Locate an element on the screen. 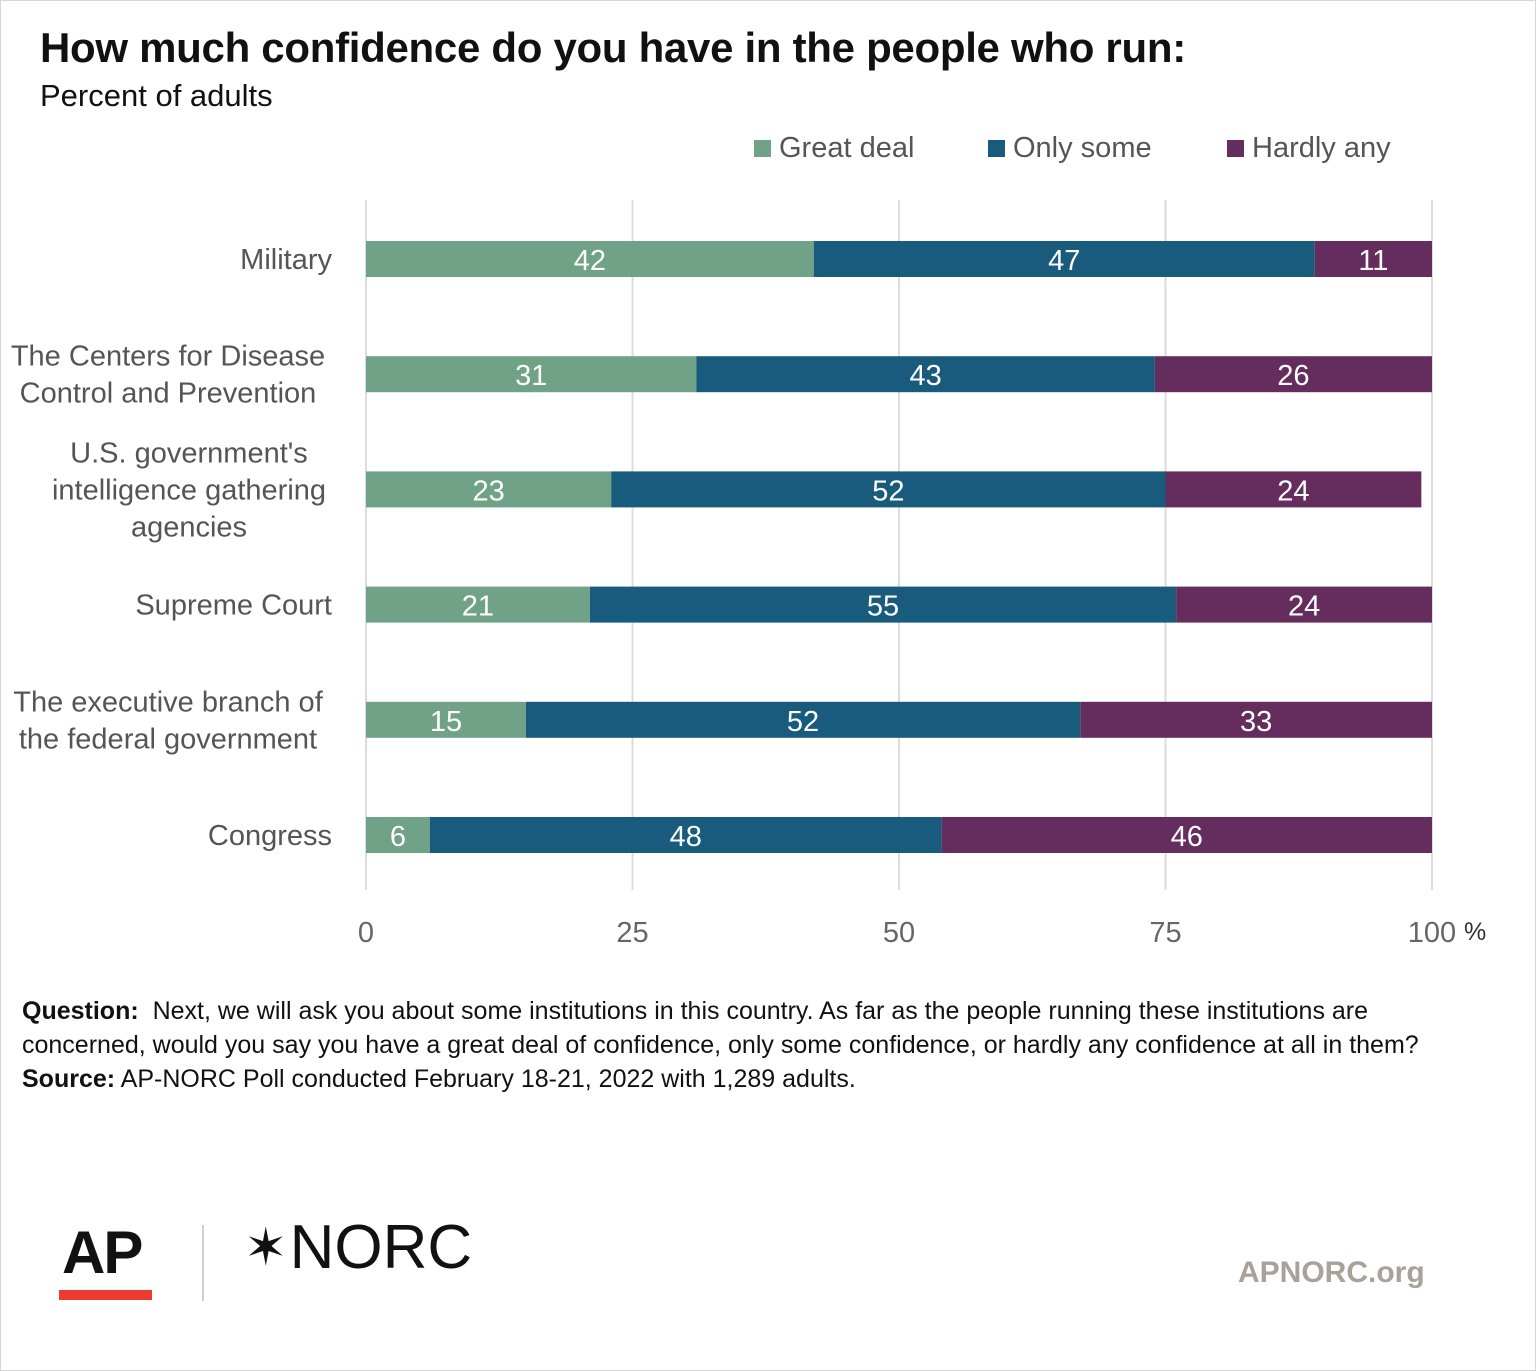 The height and width of the screenshot is (1371, 1536). data-label-great-deal-1: 42 is located at coordinates (590, 261).